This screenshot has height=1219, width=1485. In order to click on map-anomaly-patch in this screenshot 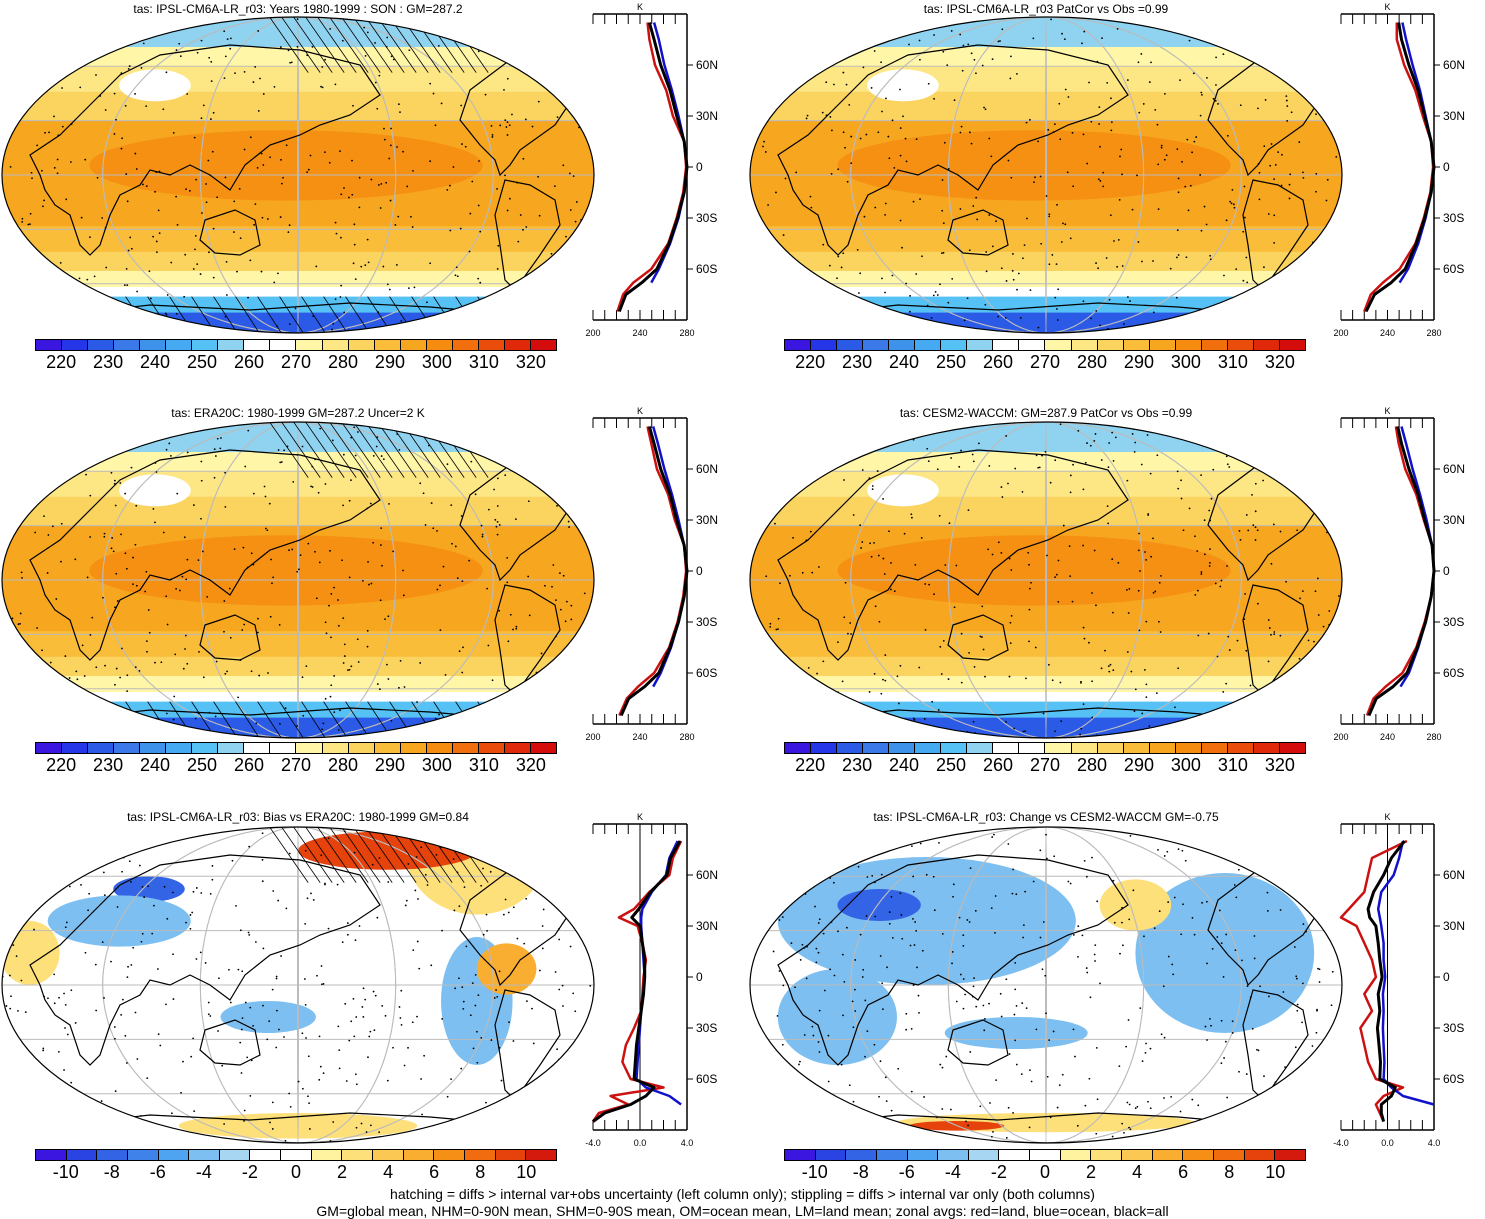, I will do `click(1016, 1033)`.